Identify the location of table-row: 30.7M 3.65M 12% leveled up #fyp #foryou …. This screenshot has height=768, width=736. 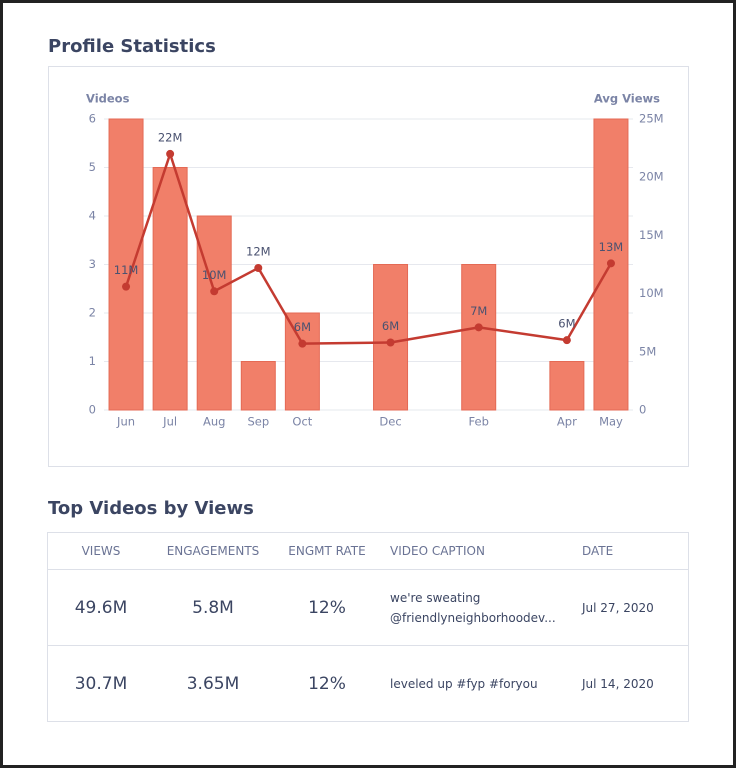
(368, 684).